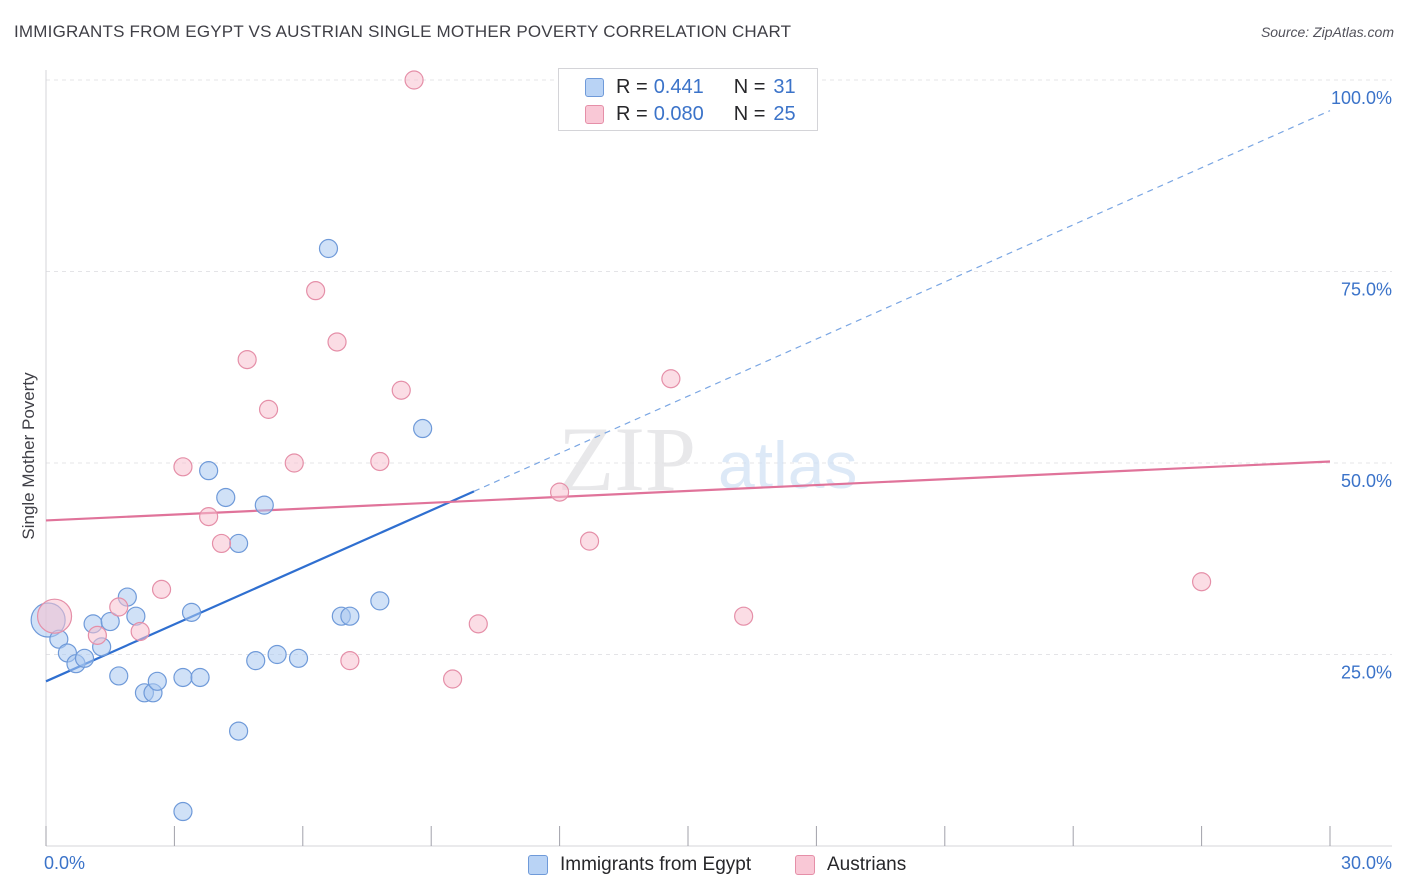  Describe the element at coordinates (1327, 32) in the screenshot. I see `source-label: Source: ZipAtlas.com` at that location.